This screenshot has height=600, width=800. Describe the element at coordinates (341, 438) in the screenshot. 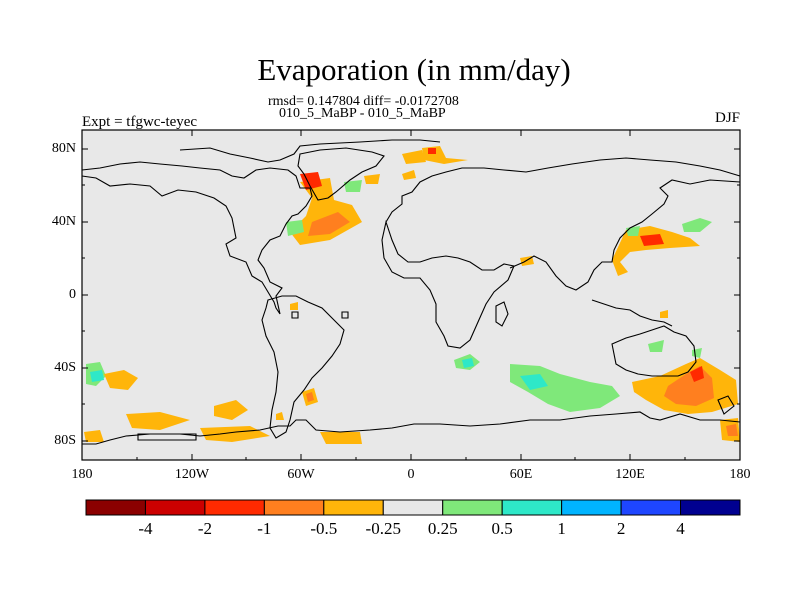

I see `anomaly-orange-sant2` at that location.